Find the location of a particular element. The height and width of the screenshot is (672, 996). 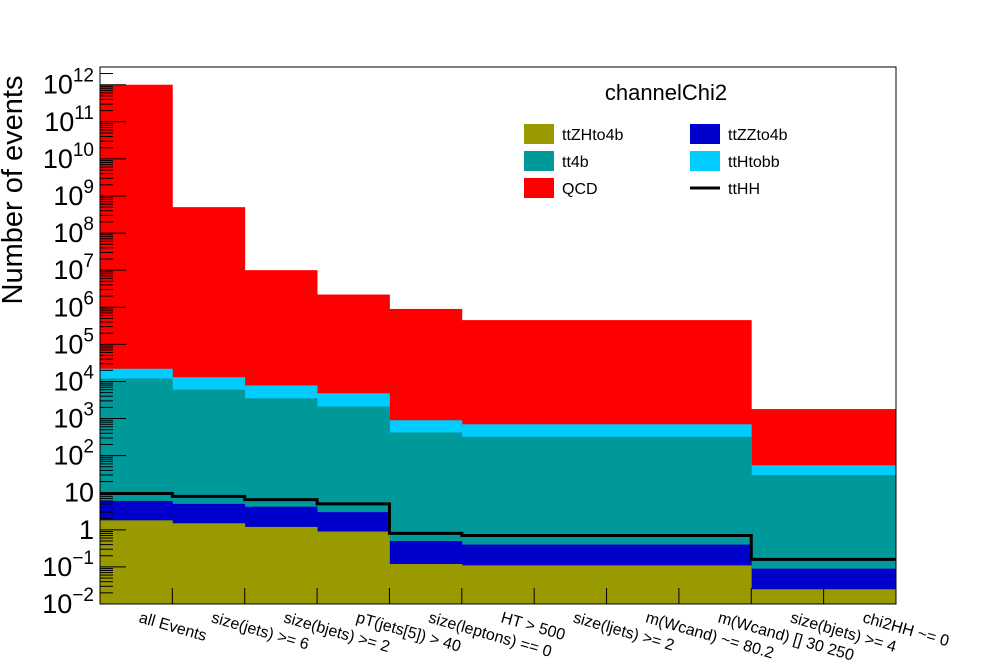

y-tick-label: 10⁻¹ is located at coordinates (68, 565).